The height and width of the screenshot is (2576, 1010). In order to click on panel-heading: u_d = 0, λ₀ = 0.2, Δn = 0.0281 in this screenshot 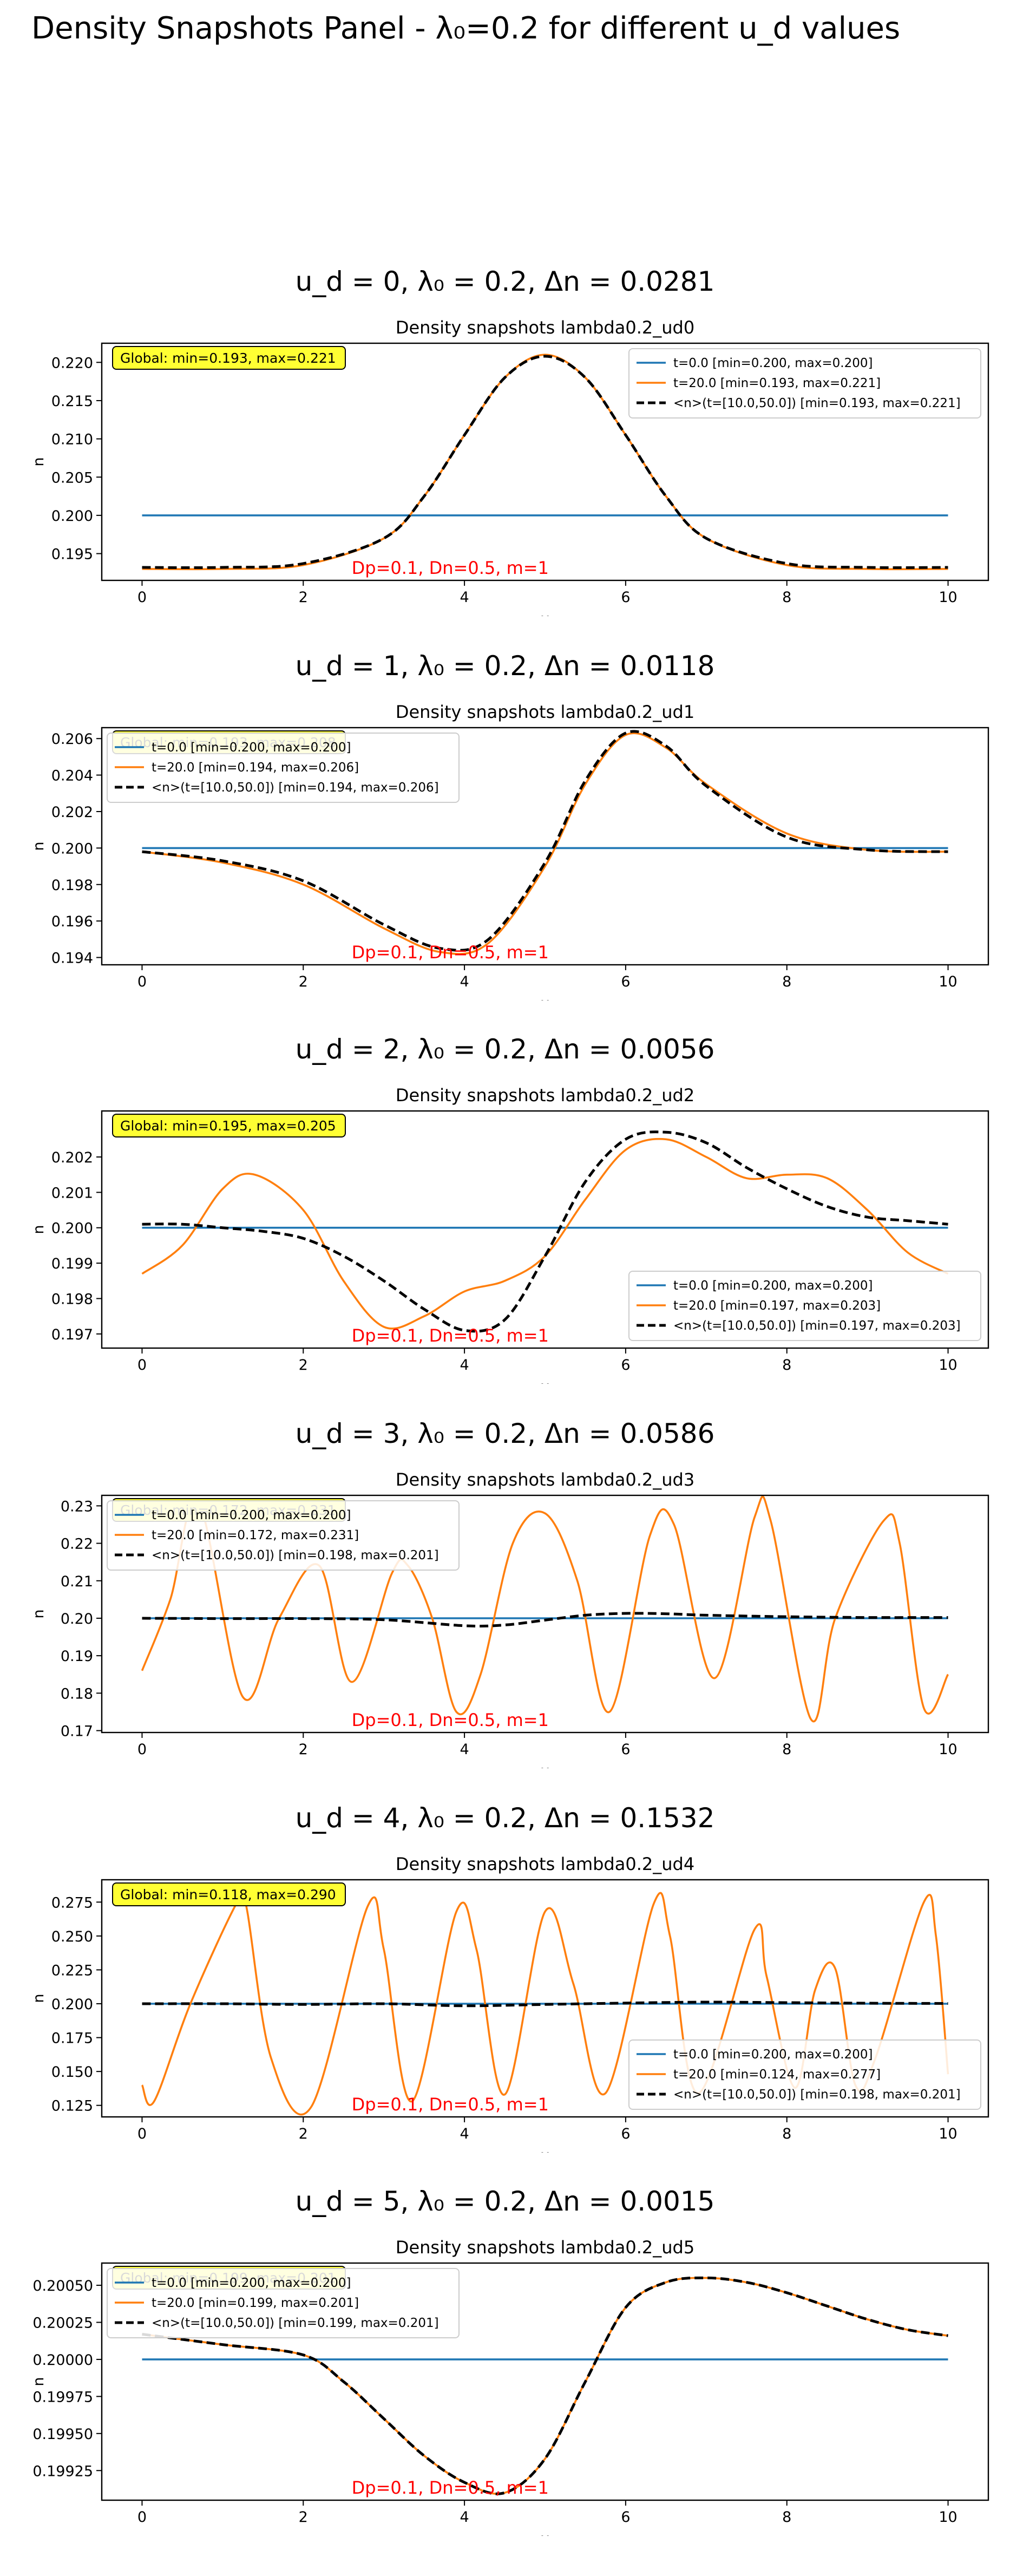, I will do `click(505, 281)`.